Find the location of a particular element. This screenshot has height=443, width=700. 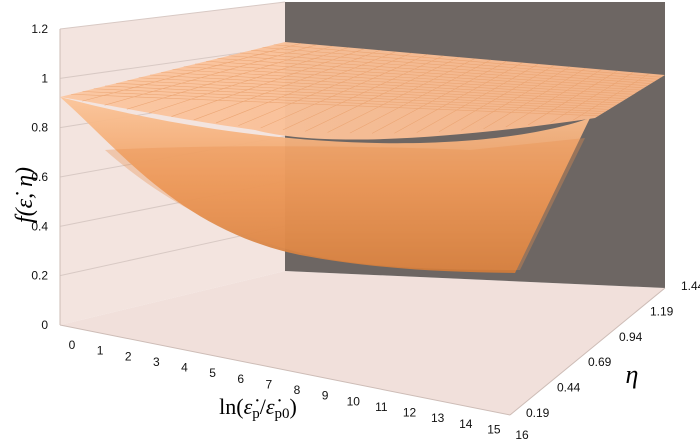

x-tick-label: 3 is located at coordinates (156, 362).